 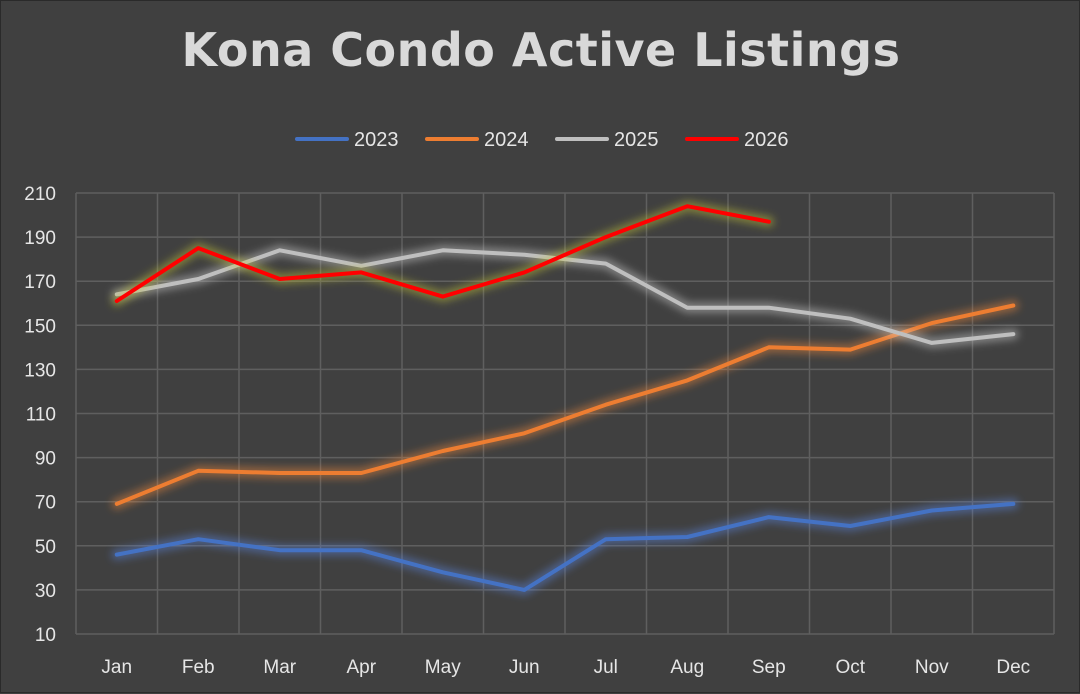 I want to click on x-tick-label: Nov, so click(x=932, y=667).